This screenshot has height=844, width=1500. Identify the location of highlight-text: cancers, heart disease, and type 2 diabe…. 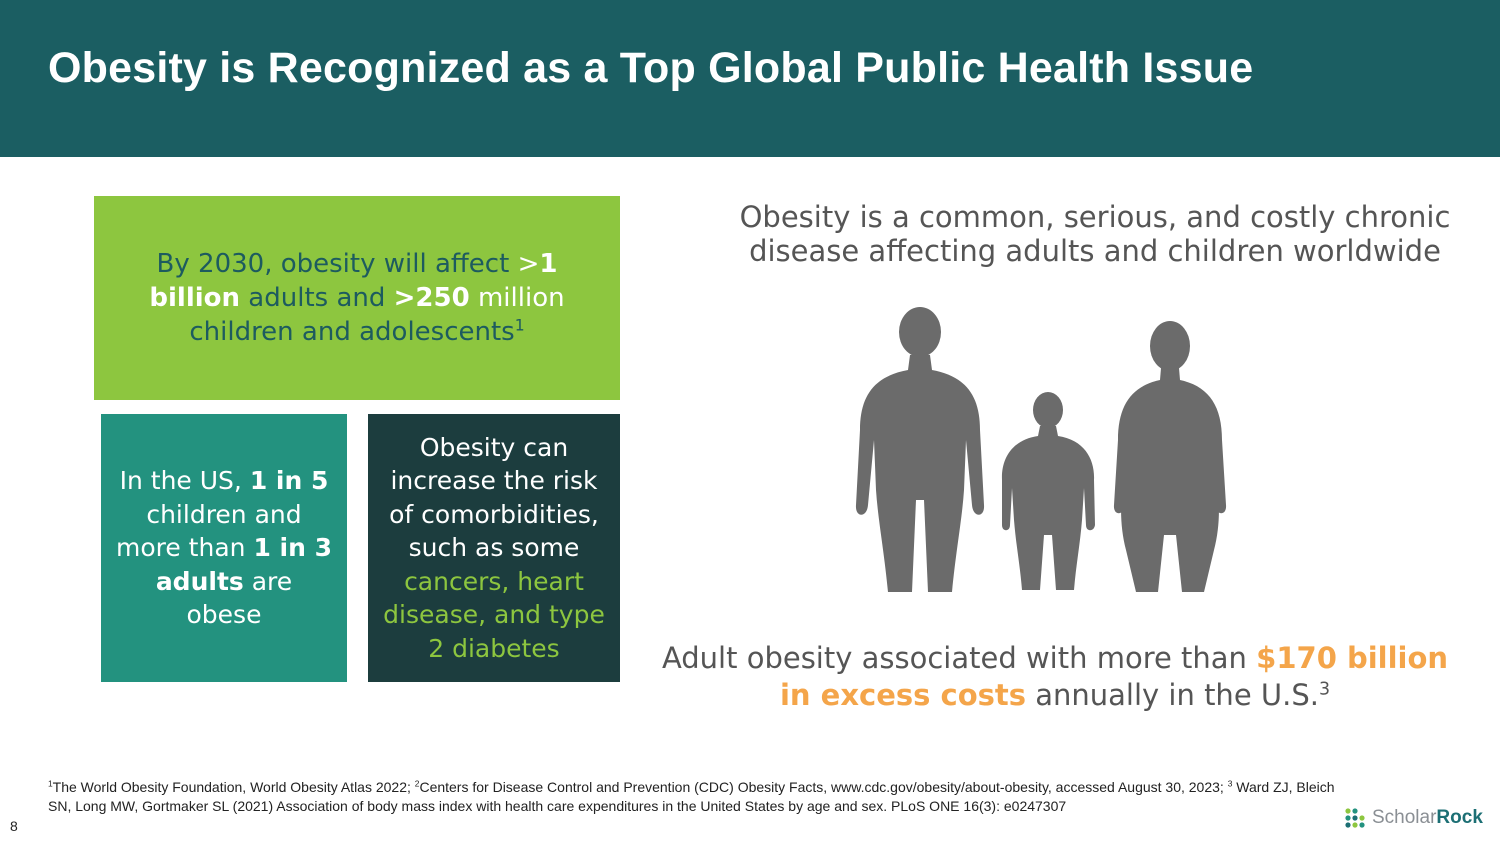
(494, 614).